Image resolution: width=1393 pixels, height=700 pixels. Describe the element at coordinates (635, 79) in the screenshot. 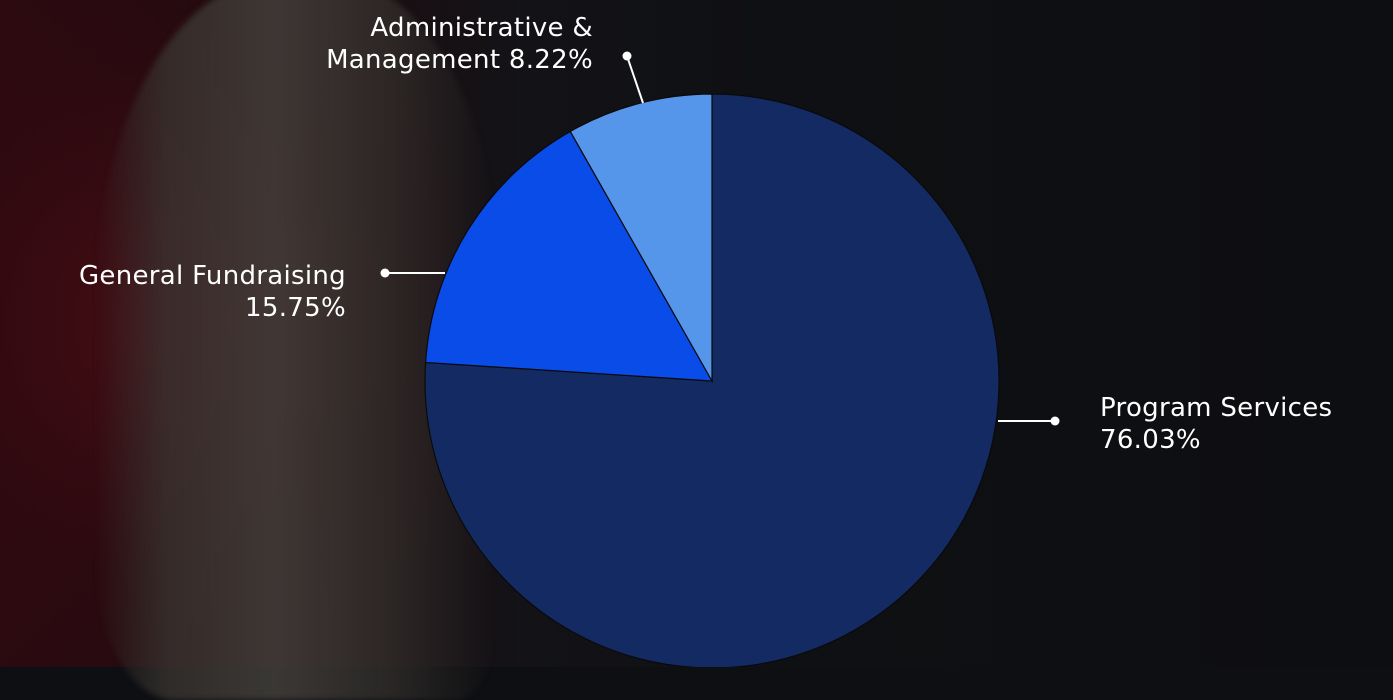

I see `leader-administrative-management` at that location.